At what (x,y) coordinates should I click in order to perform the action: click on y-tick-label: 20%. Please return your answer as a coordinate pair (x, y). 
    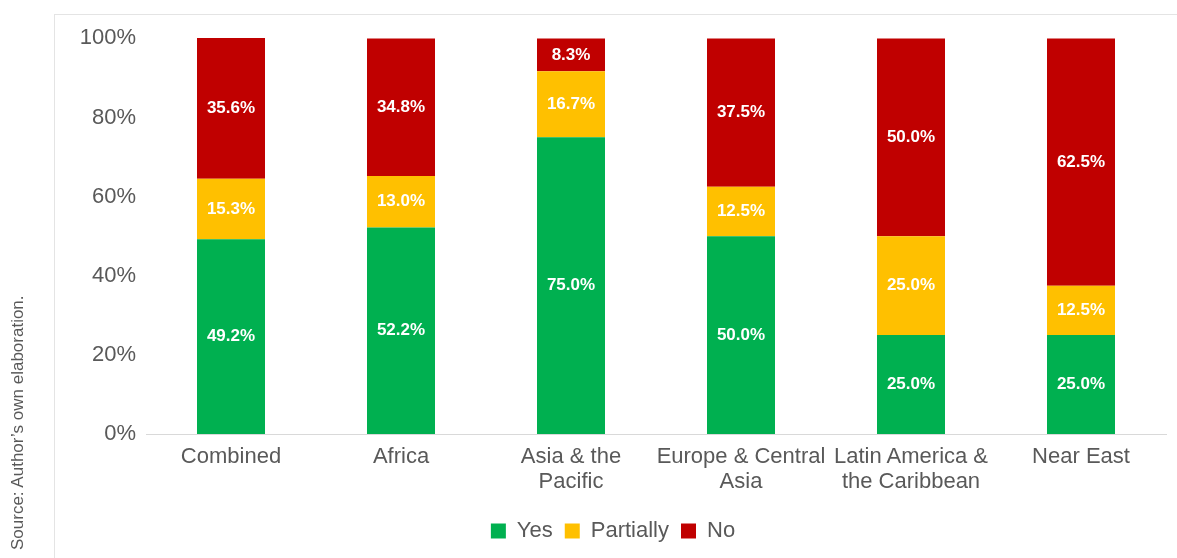
    Looking at the image, I should click on (113, 353).